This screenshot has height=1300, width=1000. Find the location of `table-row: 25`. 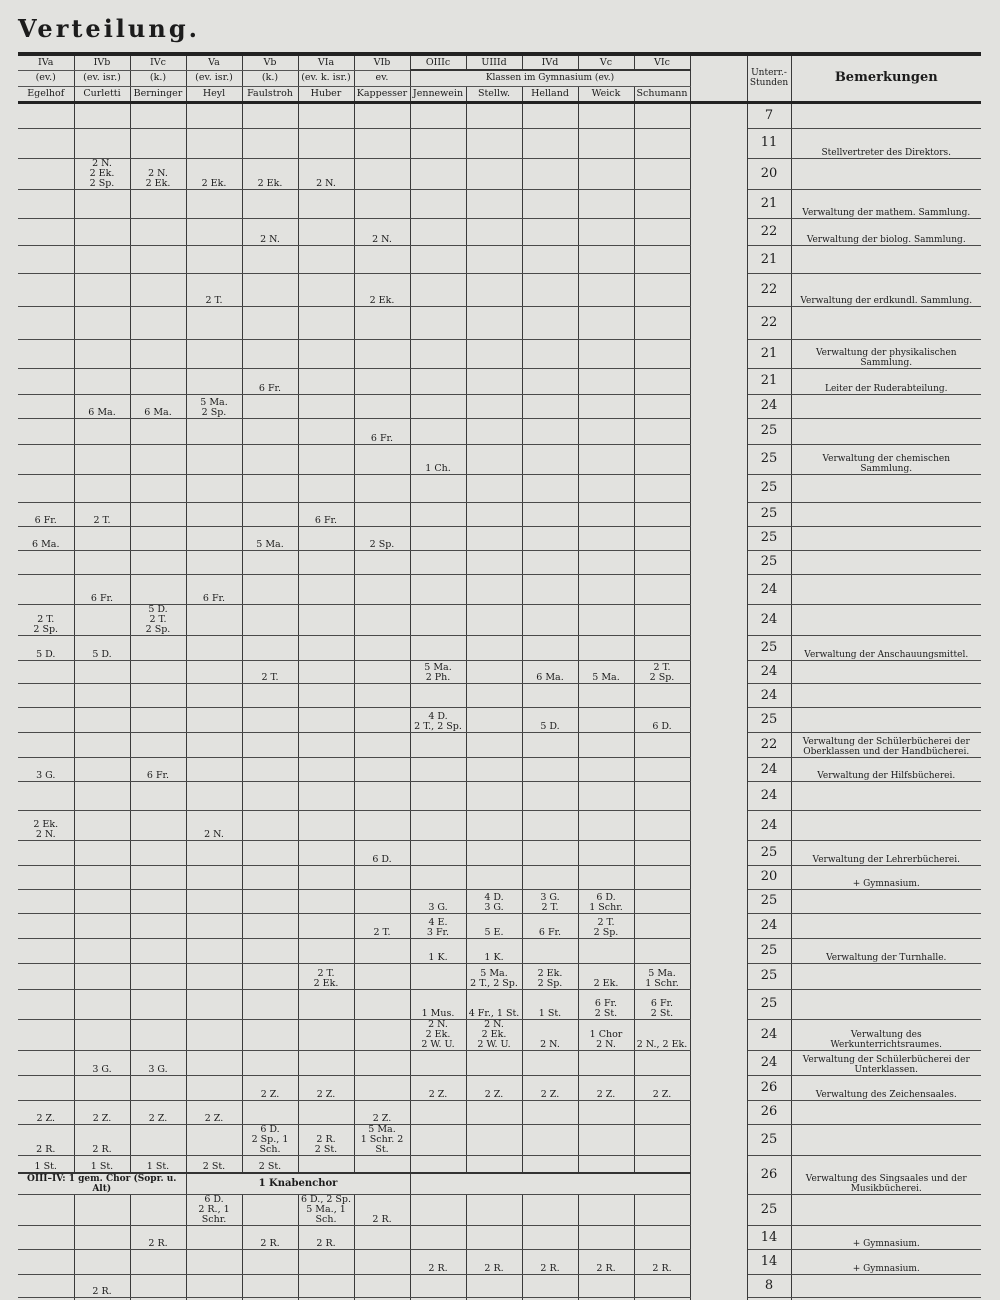

table-row: 25 is located at coordinates (499, 488).